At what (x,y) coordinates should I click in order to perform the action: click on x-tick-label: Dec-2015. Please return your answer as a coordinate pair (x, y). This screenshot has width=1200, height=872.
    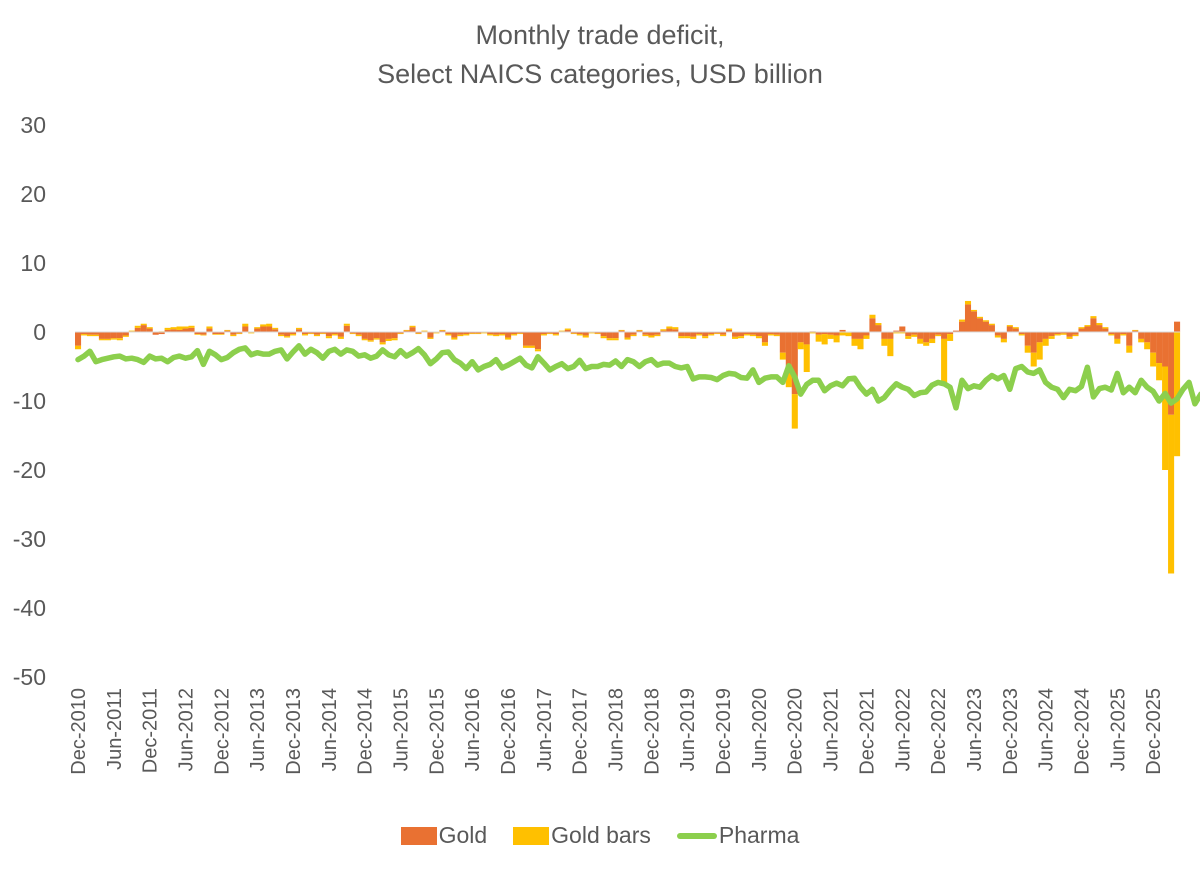
    Looking at the image, I should click on (437, 731).